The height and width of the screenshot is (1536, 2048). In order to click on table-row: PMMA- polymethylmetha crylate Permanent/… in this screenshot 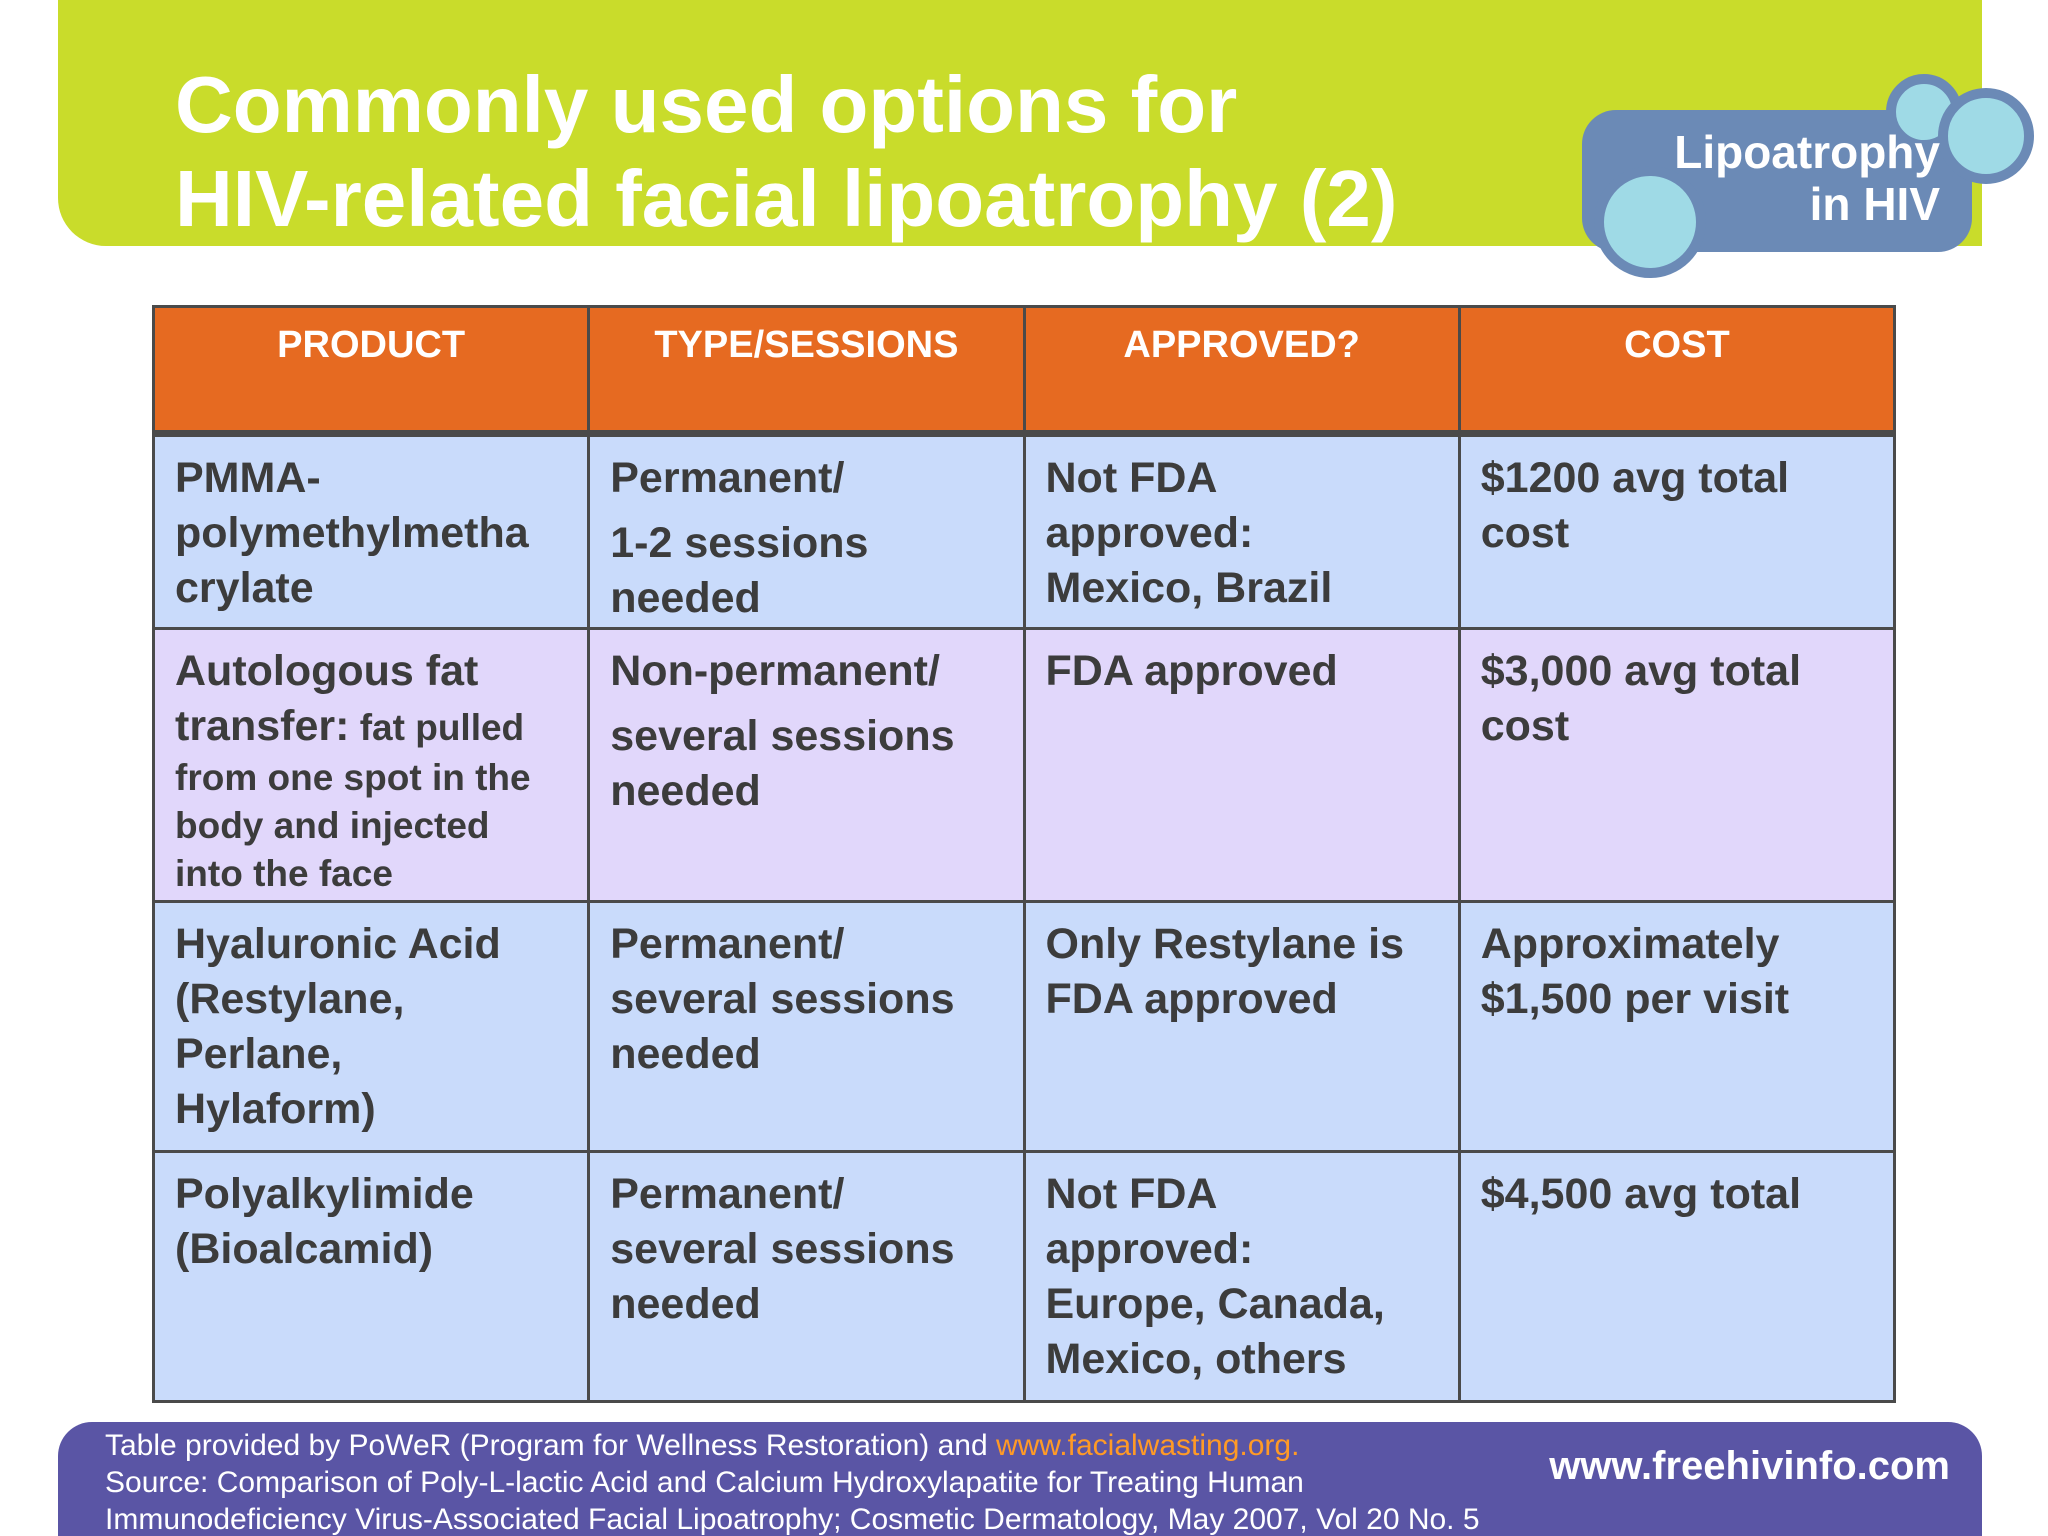, I will do `click(1024, 531)`.